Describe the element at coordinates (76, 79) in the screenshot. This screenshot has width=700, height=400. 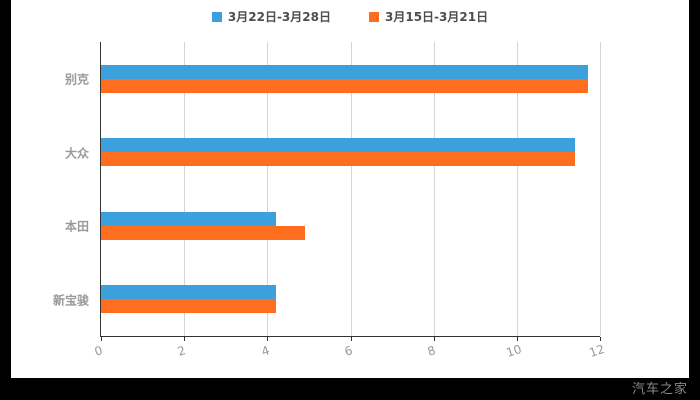
I see `category-label: 别克` at that location.